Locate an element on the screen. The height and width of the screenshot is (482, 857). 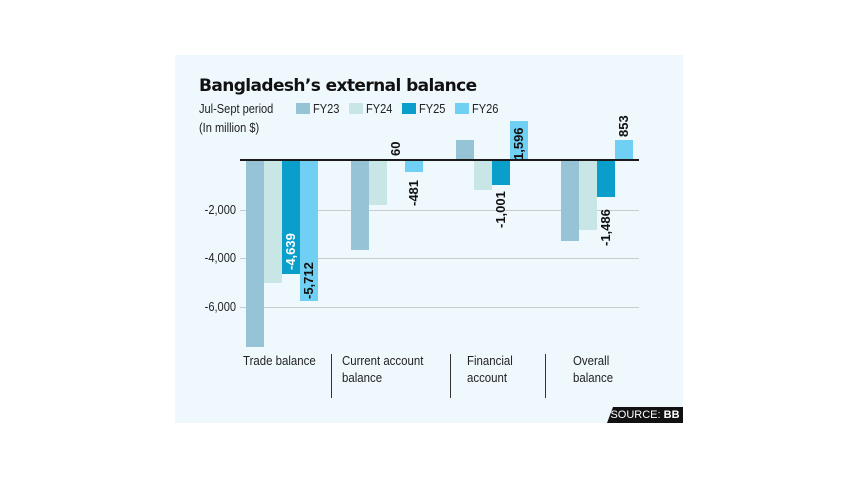
bar-fin-fy24 is located at coordinates (483, 175).